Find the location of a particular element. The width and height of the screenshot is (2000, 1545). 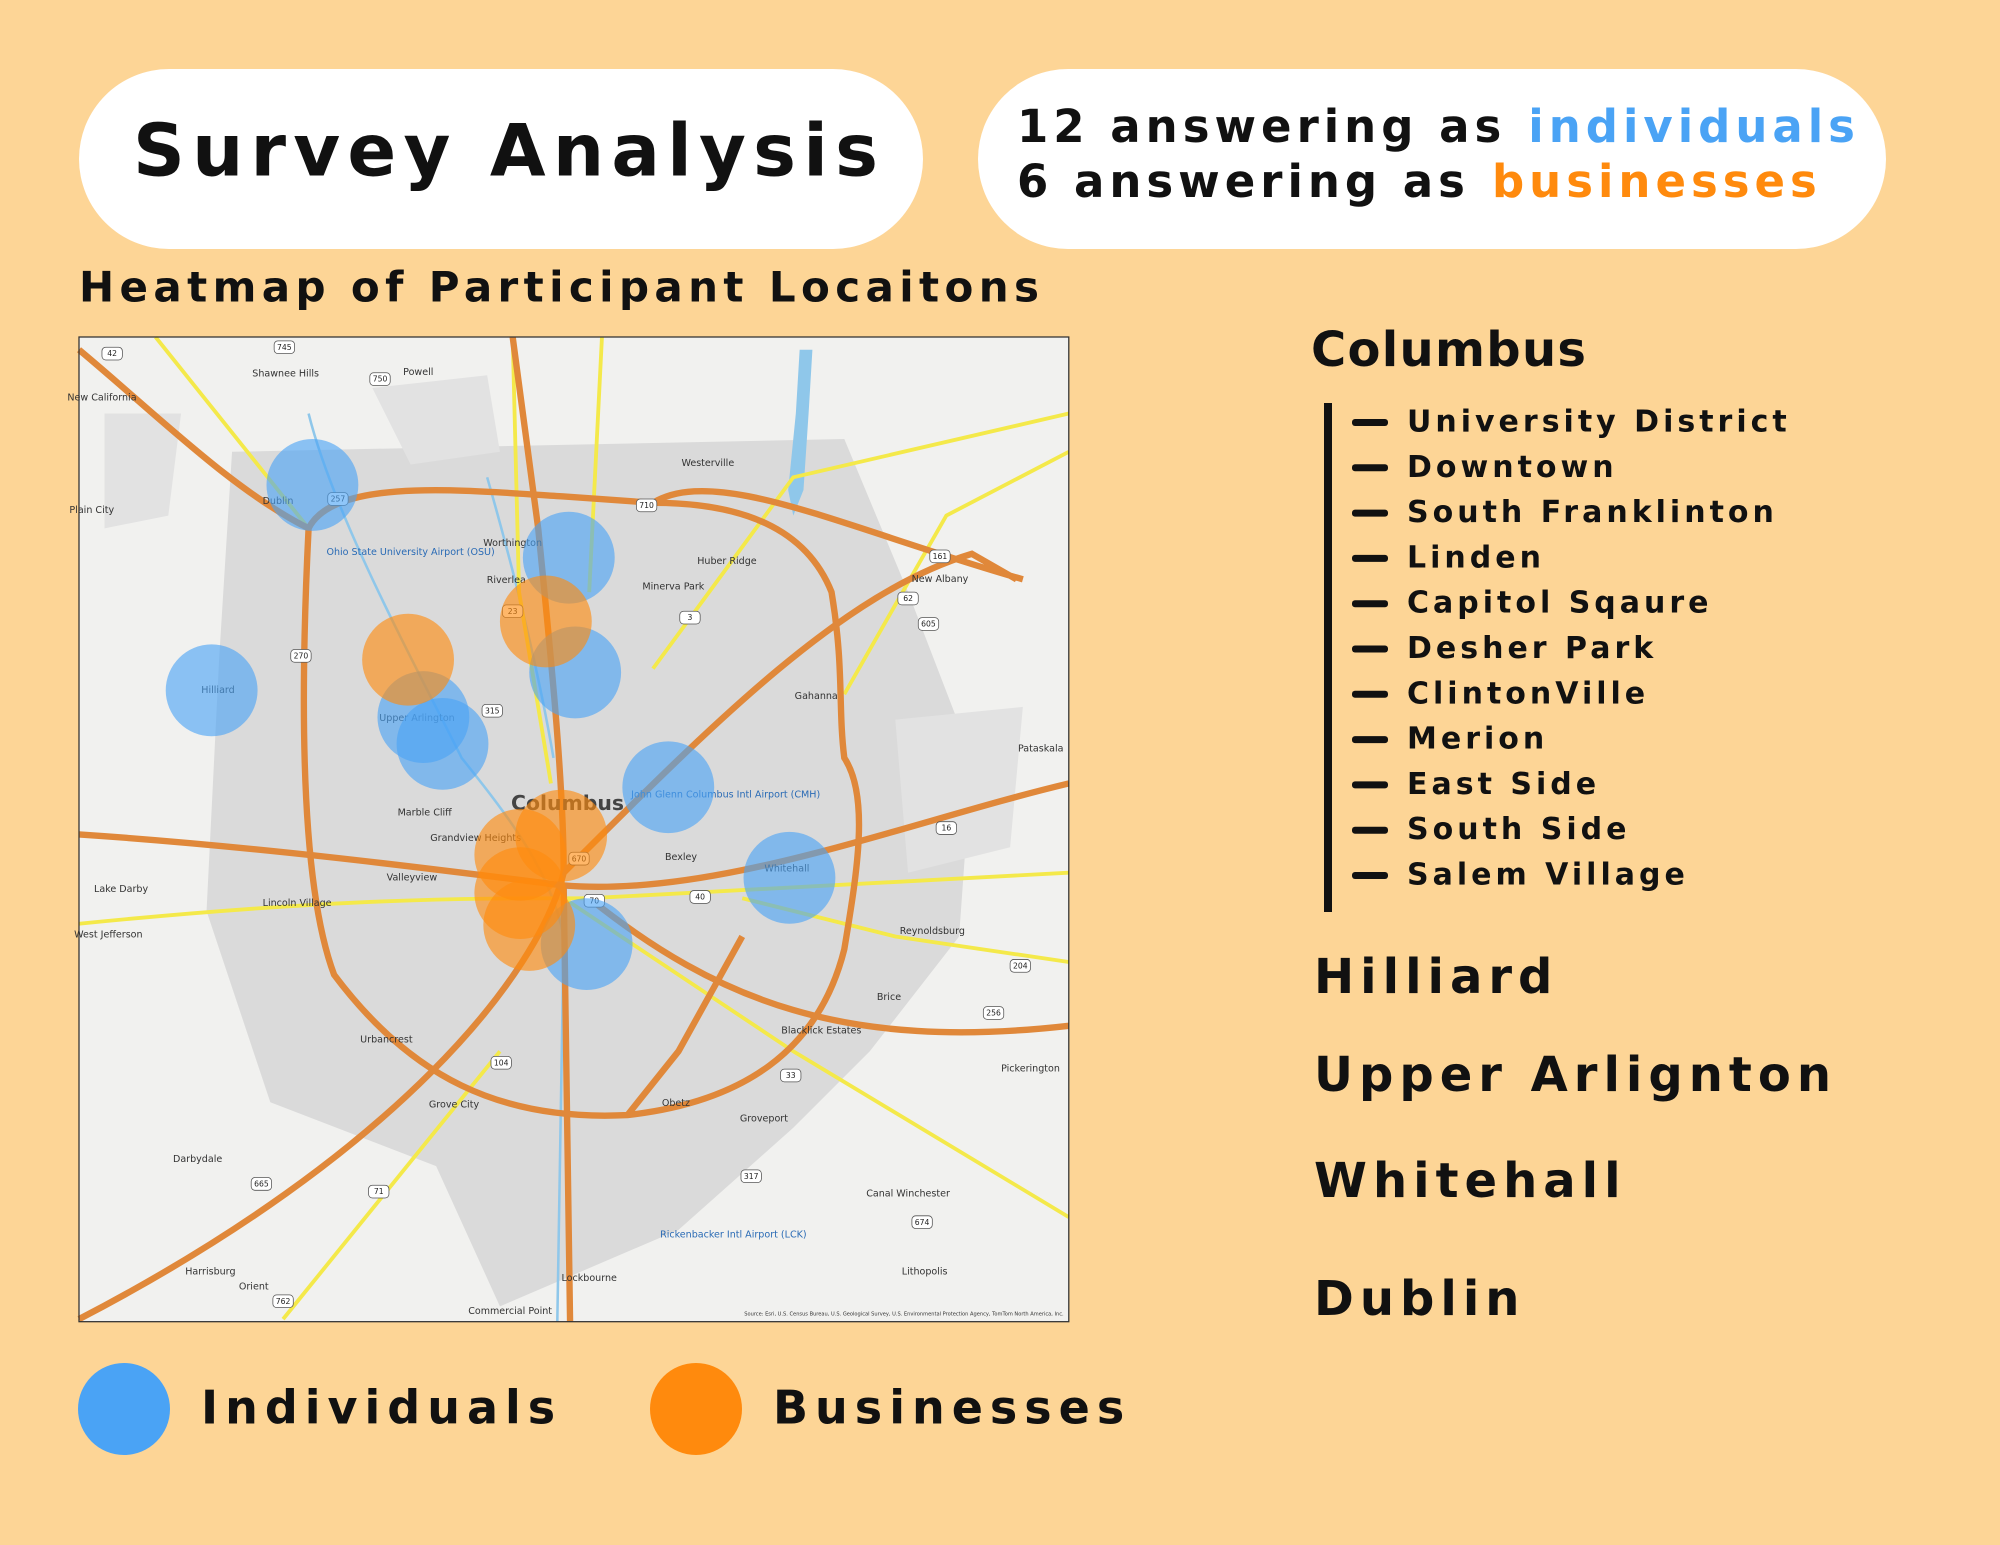

map-label: Groveport is located at coordinates (764, 1118).